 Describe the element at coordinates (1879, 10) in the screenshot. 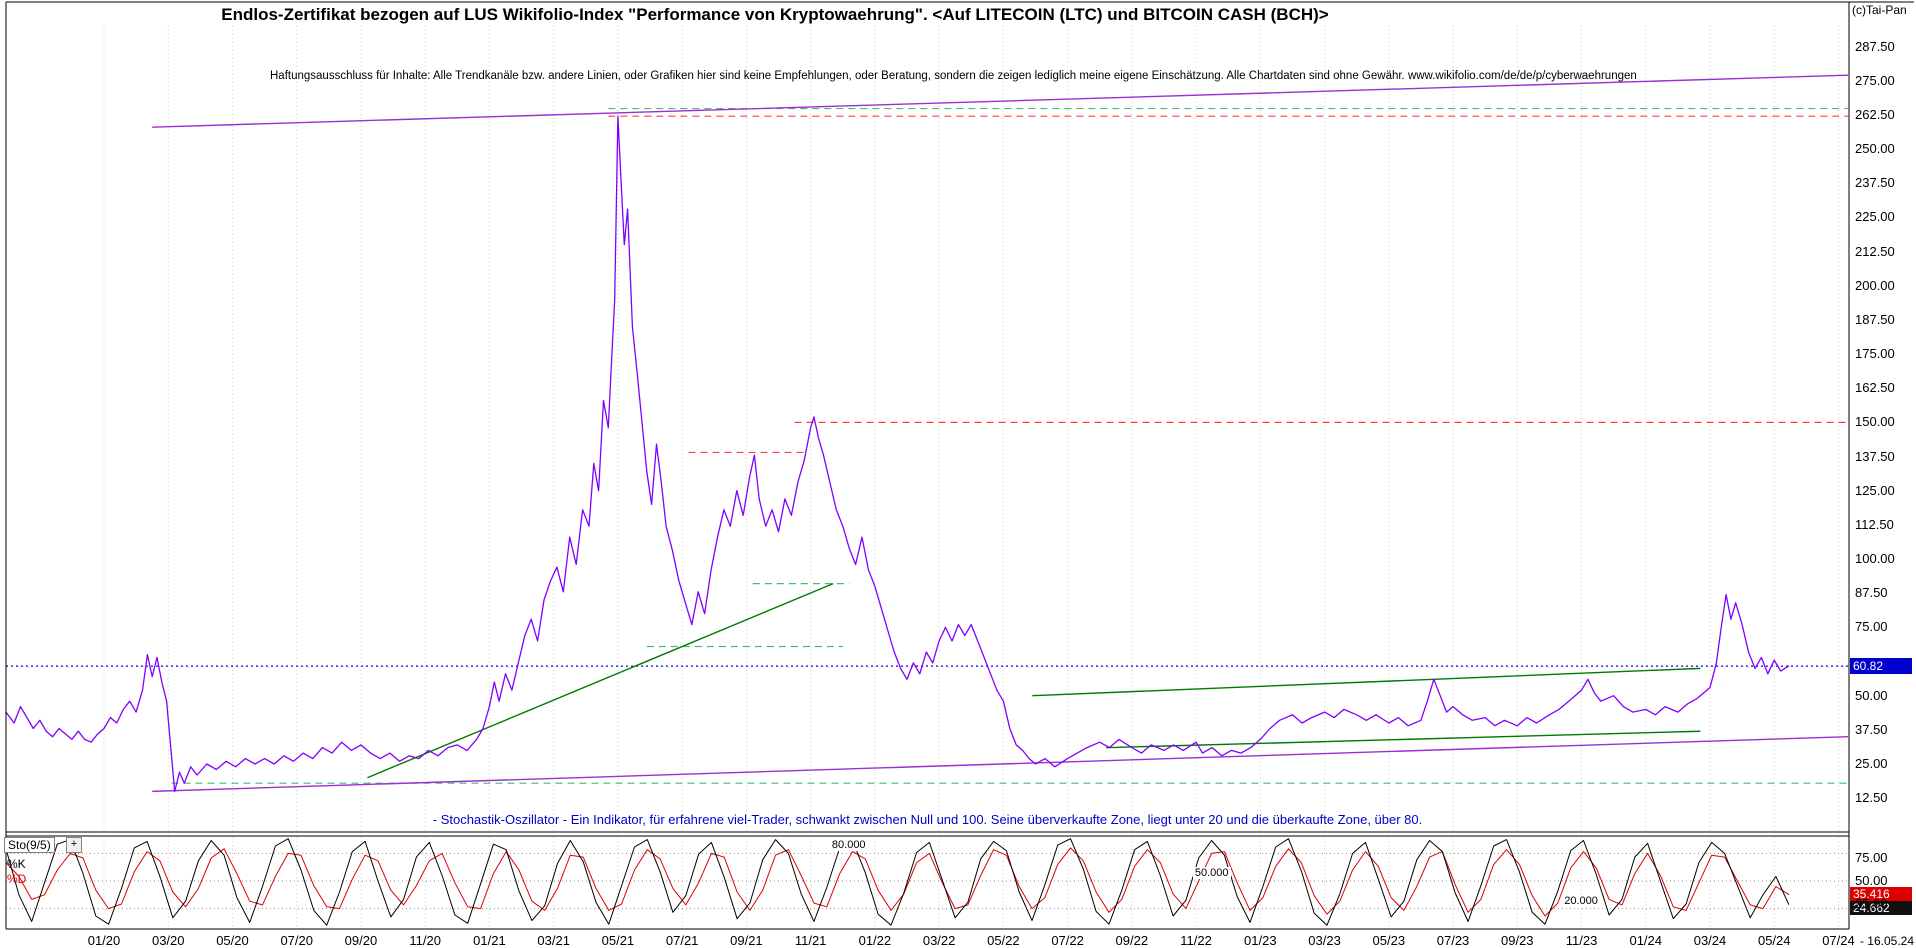

I see `copyright-label: (c)Tai-Pan` at that location.